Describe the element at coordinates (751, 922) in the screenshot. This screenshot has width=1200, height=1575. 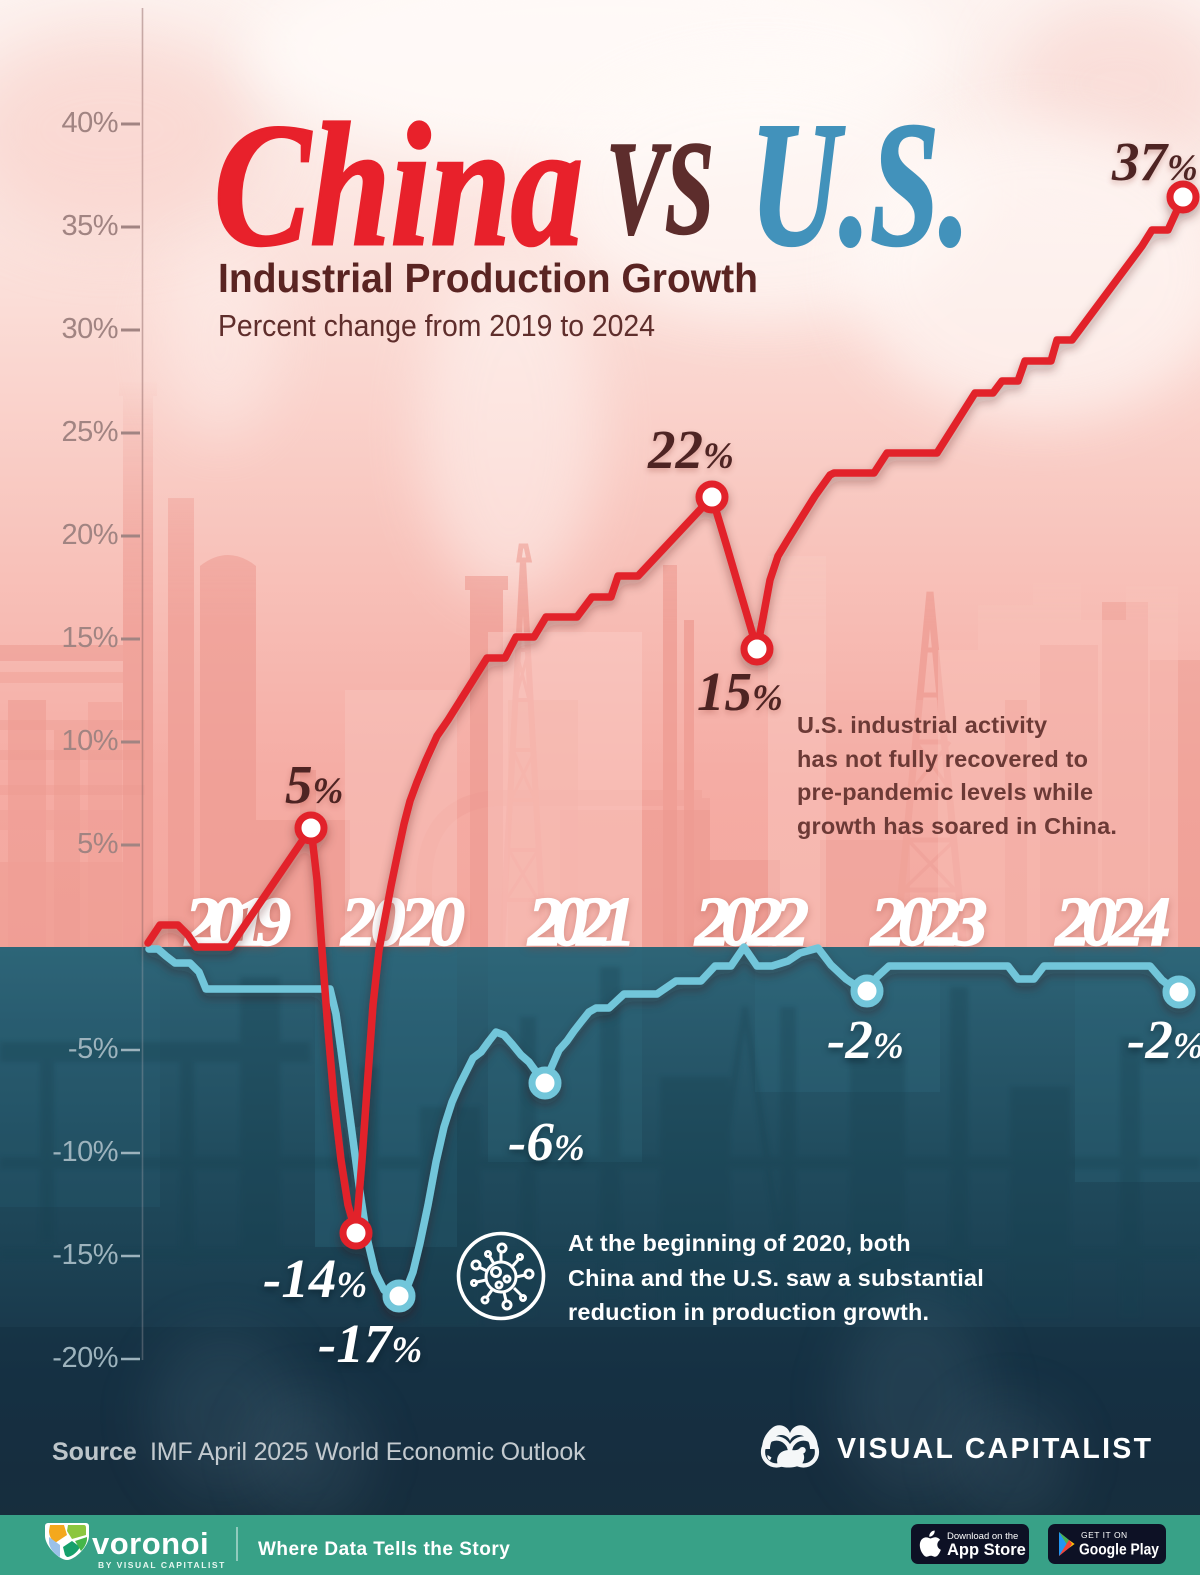
I see `svg-text: 2022` at that location.